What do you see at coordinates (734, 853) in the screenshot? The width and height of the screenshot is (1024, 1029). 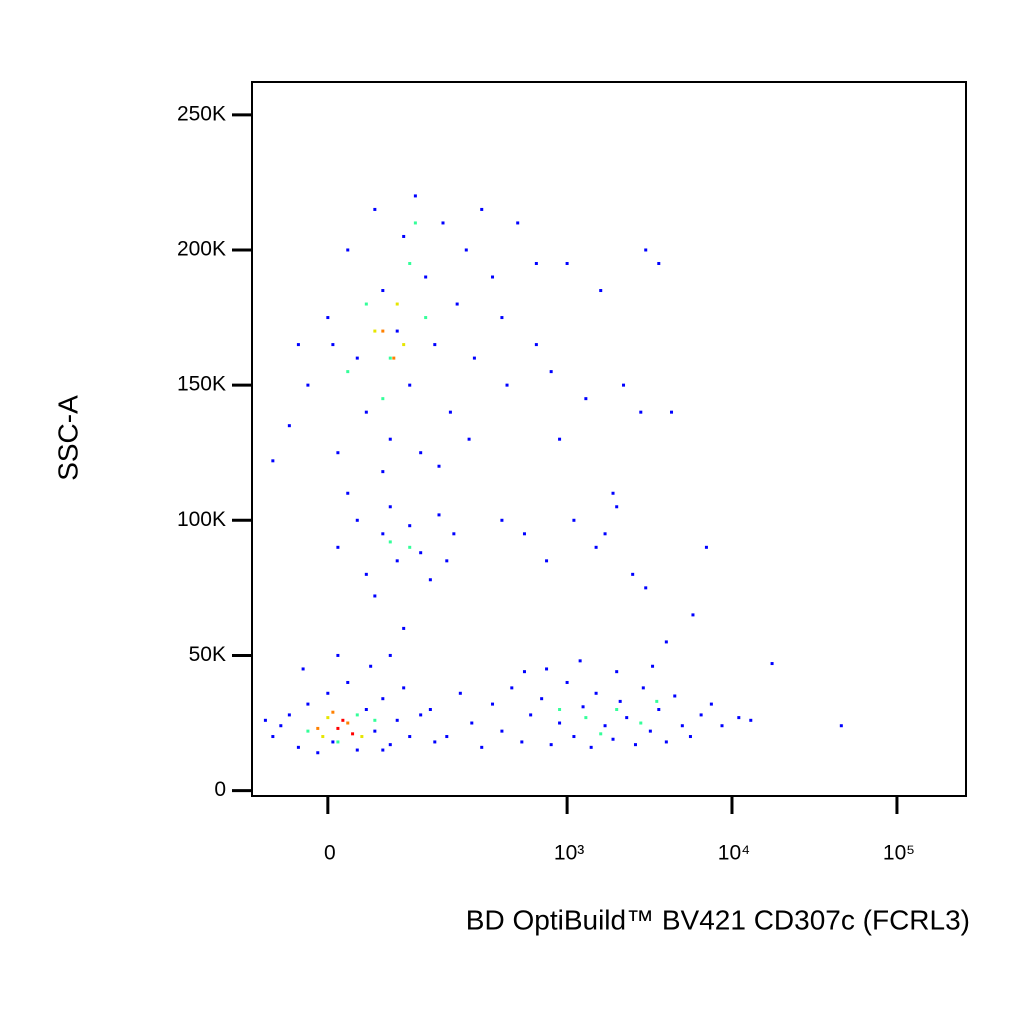 I see `x-tick-label: 10⁴` at bounding box center [734, 853].